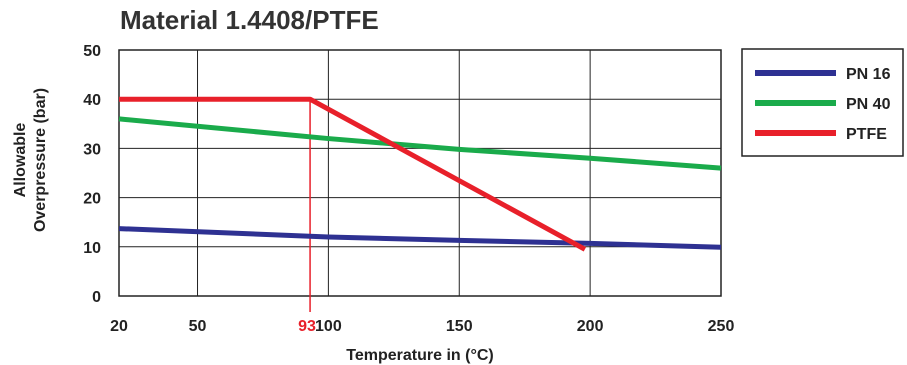 This screenshot has height=365, width=907. Describe the element at coordinates (422, 326) in the screenshot. I see `x-tick-labels: 20 50 100 150 200 250` at that location.